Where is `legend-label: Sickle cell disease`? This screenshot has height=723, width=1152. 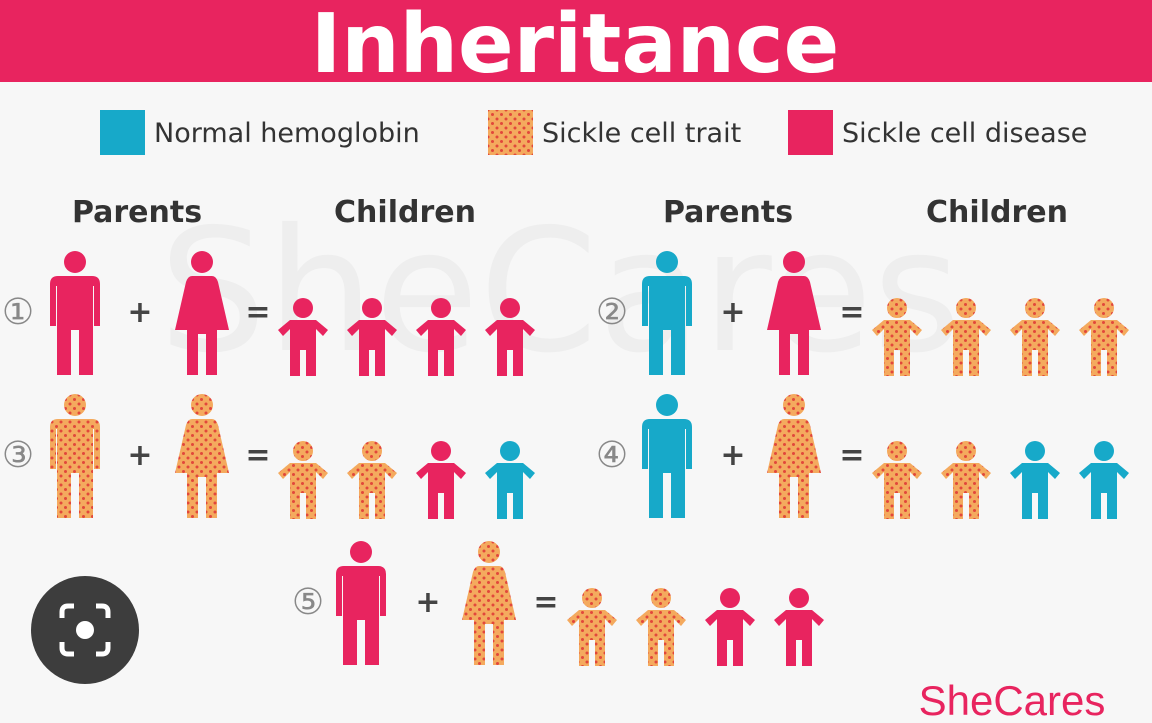 legend-label: Sickle cell disease is located at coordinates (964, 133).